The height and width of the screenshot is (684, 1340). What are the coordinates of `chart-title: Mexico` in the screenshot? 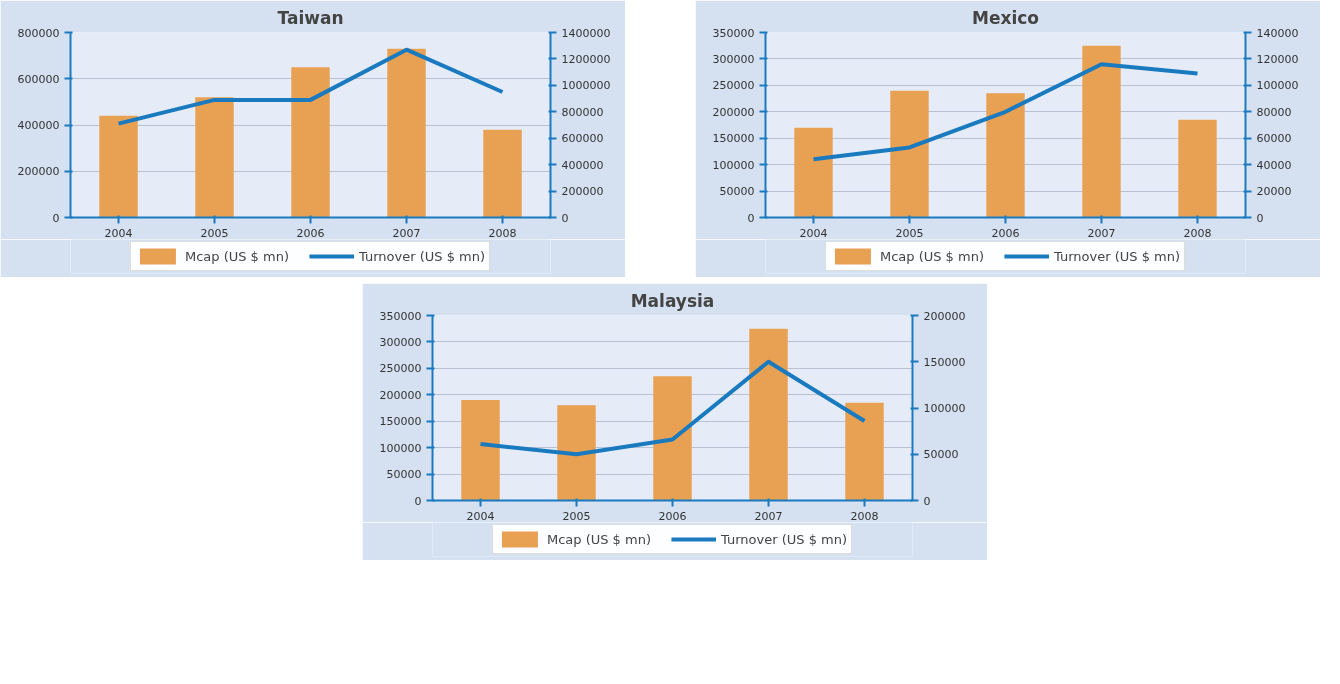 It's located at (1005, 17).